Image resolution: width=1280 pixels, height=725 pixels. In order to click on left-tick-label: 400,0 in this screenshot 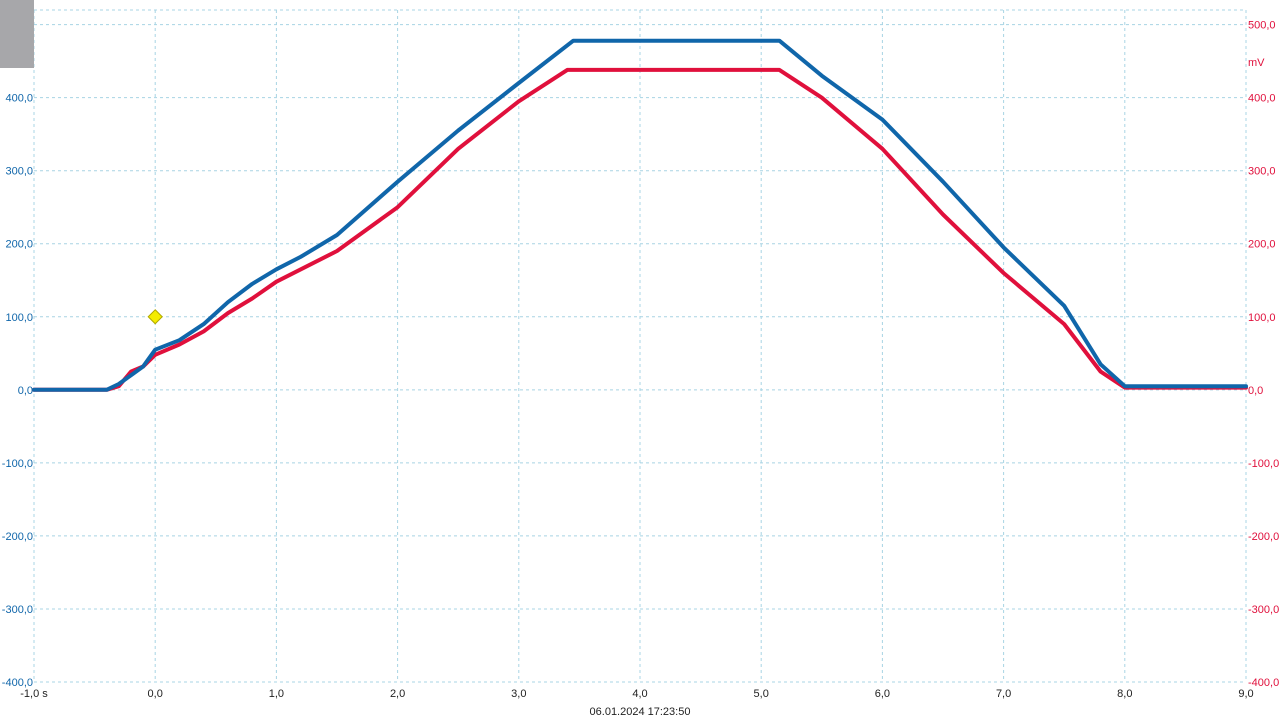, I will do `click(19, 99)`.